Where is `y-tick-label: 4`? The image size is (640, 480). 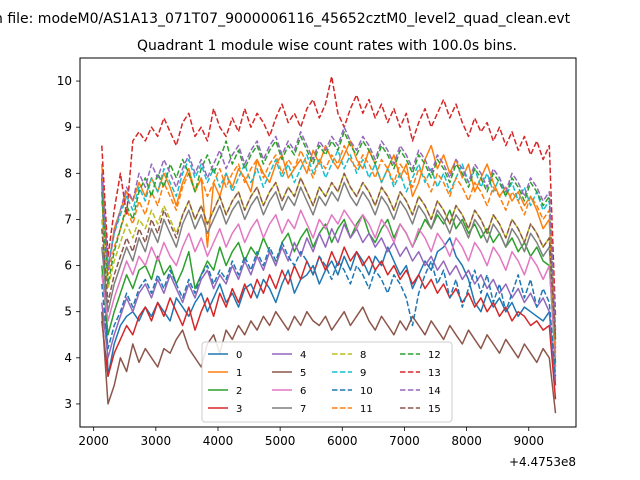 y-tick-label: 4 is located at coordinates (68, 358).